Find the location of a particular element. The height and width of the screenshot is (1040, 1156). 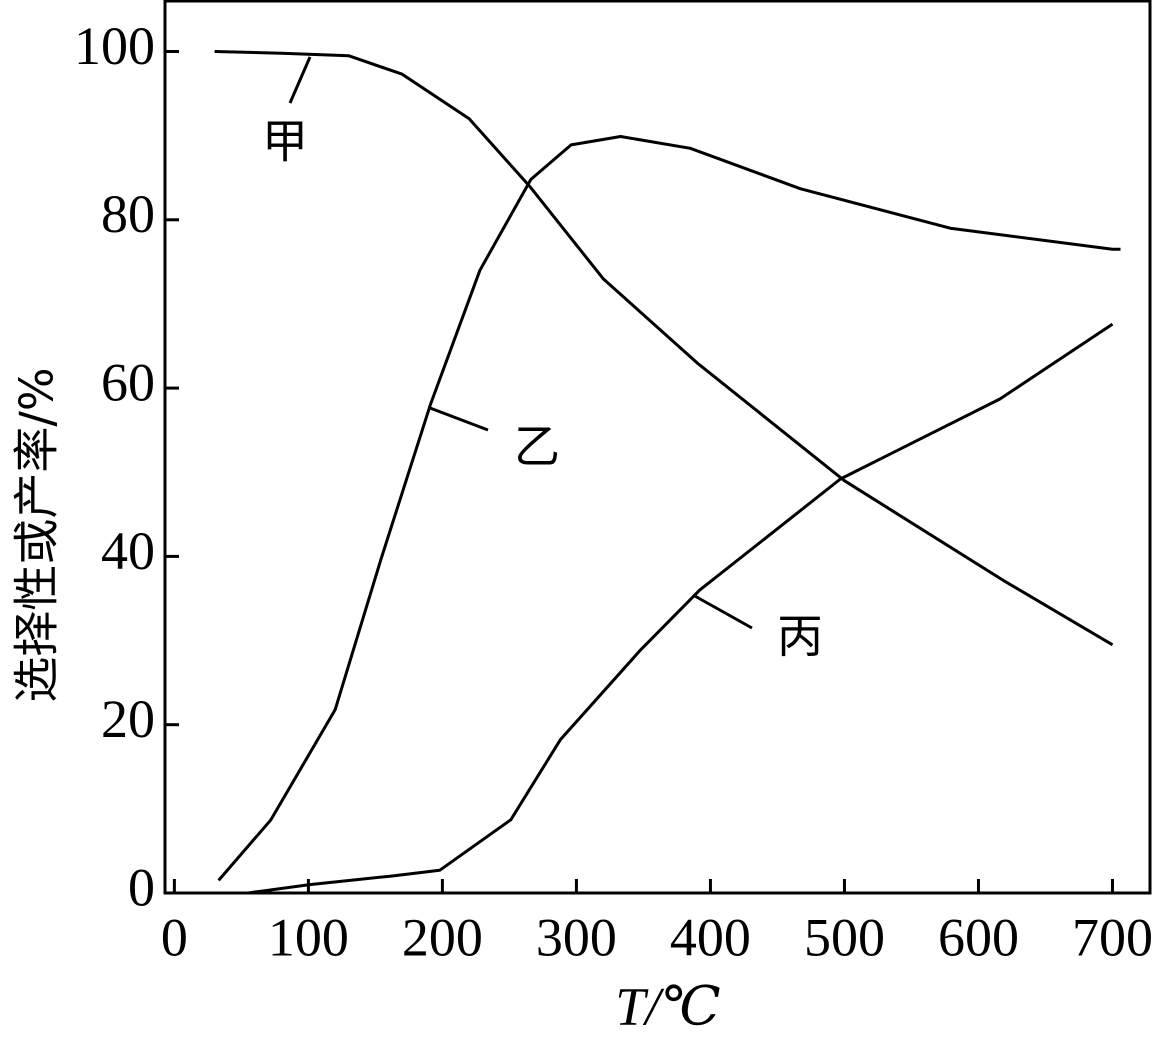

y-axis-label: 选择性或产率/% is located at coordinates (37, 534).